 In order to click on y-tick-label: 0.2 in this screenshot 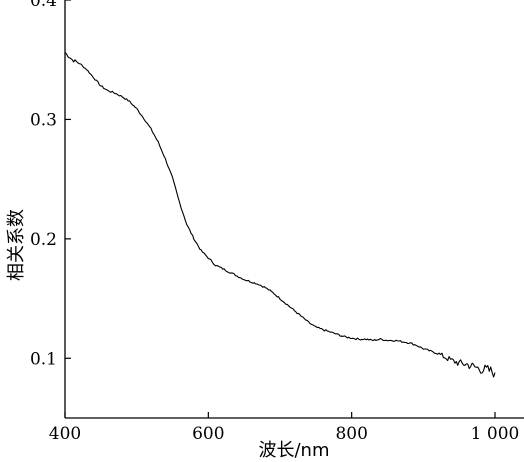, I will do `click(43, 240)`.